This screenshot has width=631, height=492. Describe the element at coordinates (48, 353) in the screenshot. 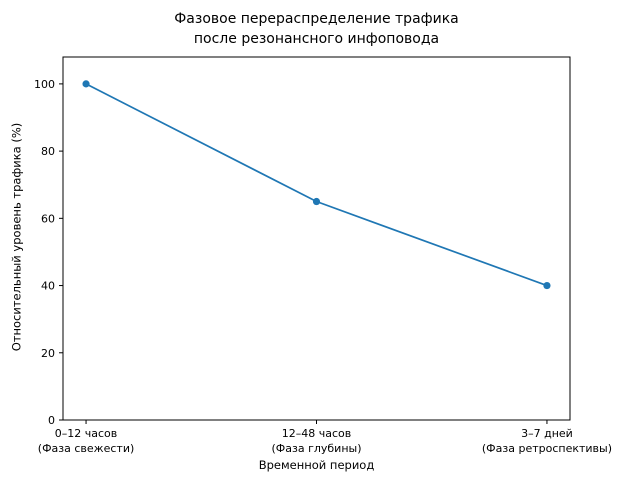

I see `y-tick-label: 20` at that location.